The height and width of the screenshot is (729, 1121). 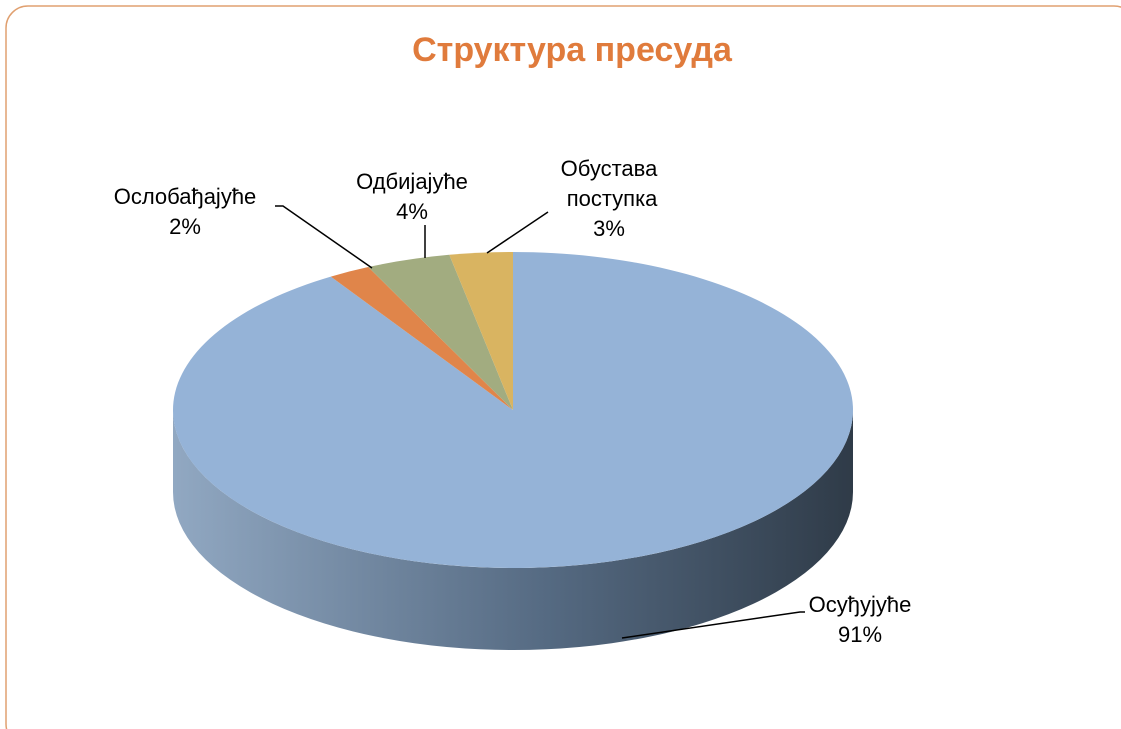 What do you see at coordinates (610, 183) in the screenshot?
I see `data-label-name: Обустава поступка` at bounding box center [610, 183].